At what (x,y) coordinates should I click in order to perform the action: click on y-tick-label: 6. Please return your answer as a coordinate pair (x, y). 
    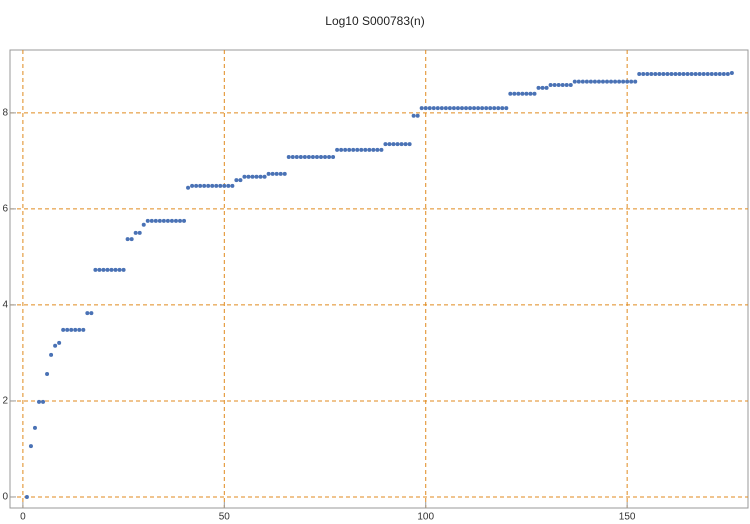
    Looking at the image, I should click on (5, 209).